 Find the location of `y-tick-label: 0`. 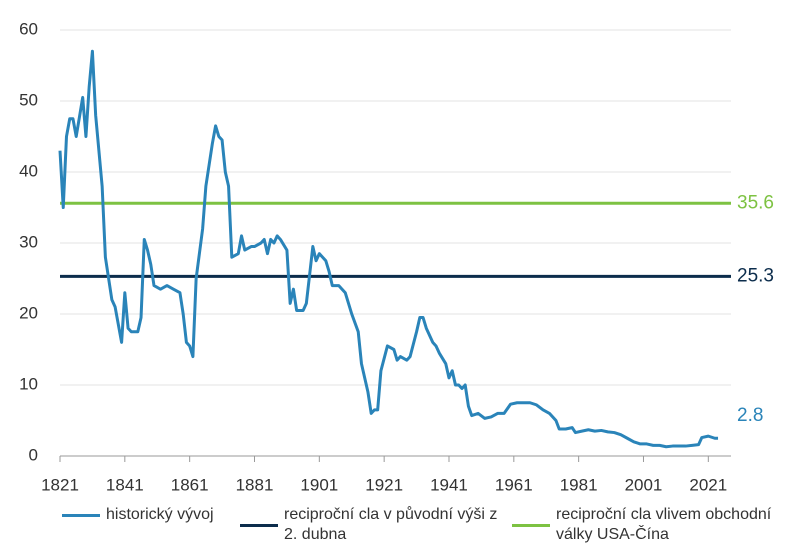

y-tick-label: 0 is located at coordinates (33, 454).